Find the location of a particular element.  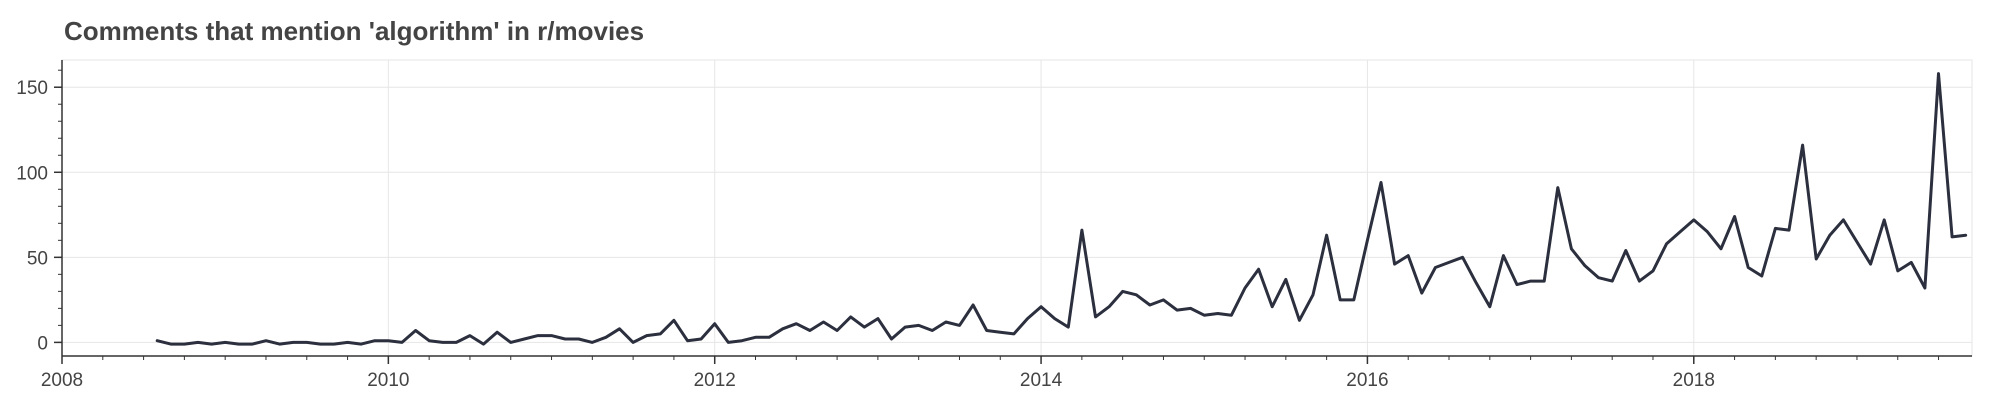

y-tick-label: 150 is located at coordinates (32, 88).